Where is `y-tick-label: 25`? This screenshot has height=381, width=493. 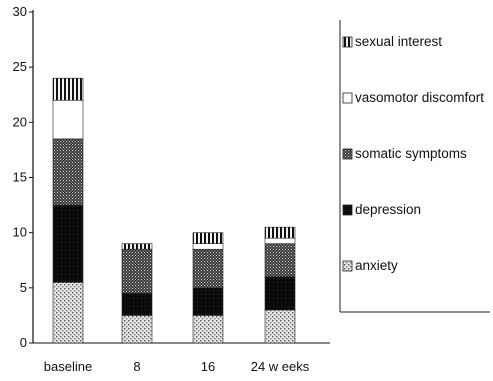 y-tick-label: 25 is located at coordinates (20, 66).